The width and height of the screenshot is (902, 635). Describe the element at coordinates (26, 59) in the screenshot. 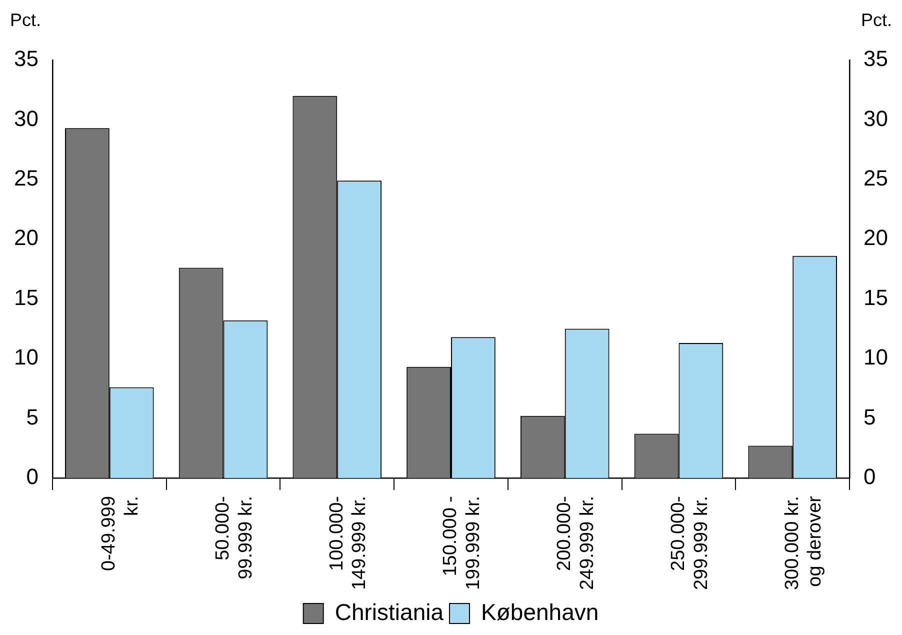

I see `y-tick-label: 35` at that location.